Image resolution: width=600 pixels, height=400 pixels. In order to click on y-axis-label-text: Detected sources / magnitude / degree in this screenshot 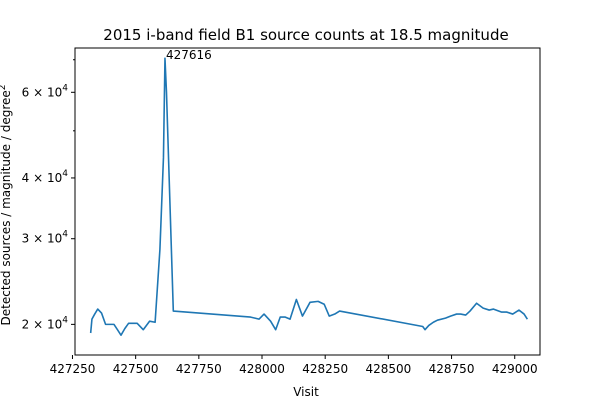, I will do `click(6, 207)`.